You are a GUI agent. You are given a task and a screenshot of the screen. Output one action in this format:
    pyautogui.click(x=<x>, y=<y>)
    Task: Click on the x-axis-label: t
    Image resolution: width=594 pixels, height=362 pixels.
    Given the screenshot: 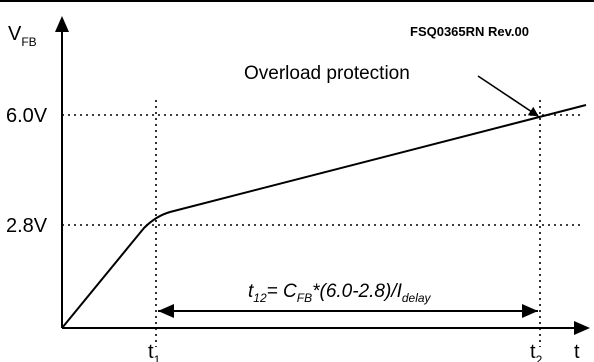 What is the action you would take?
    pyautogui.click(x=577, y=351)
    